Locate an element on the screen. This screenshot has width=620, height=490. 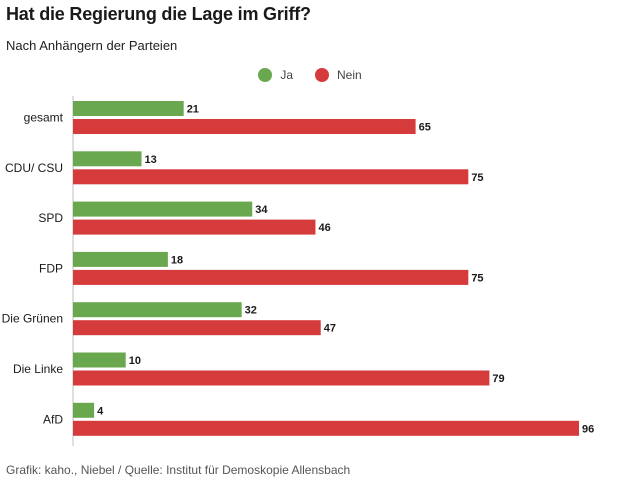
legend-swatch-ja is located at coordinates (265, 75).